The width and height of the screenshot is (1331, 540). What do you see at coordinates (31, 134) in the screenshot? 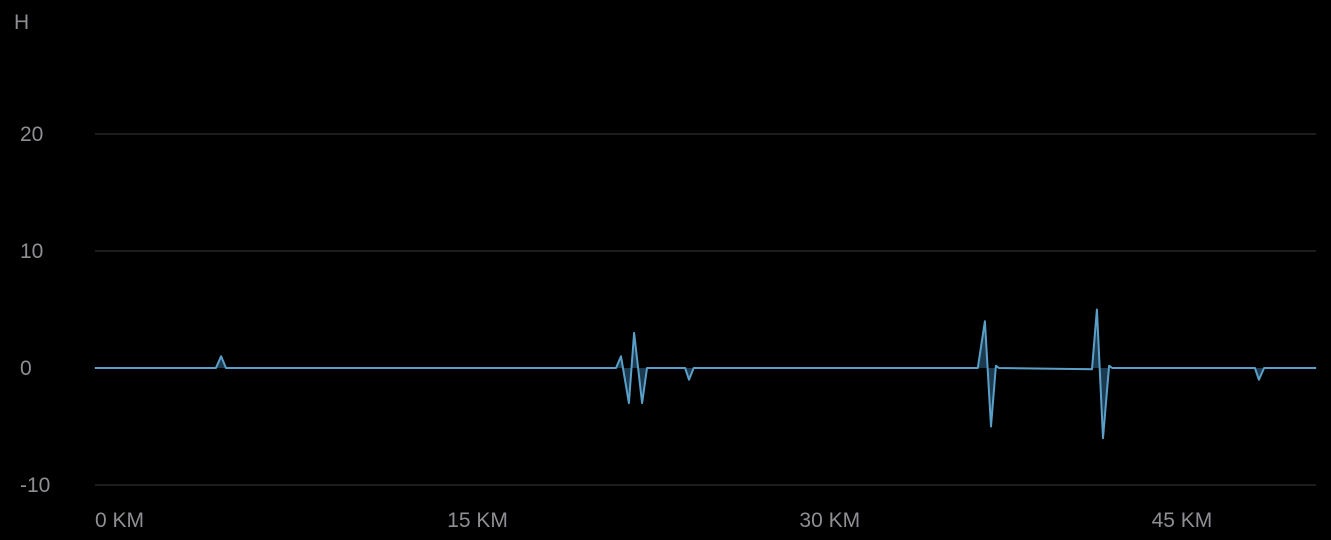
I see `y-tick-label: 20` at bounding box center [31, 134].